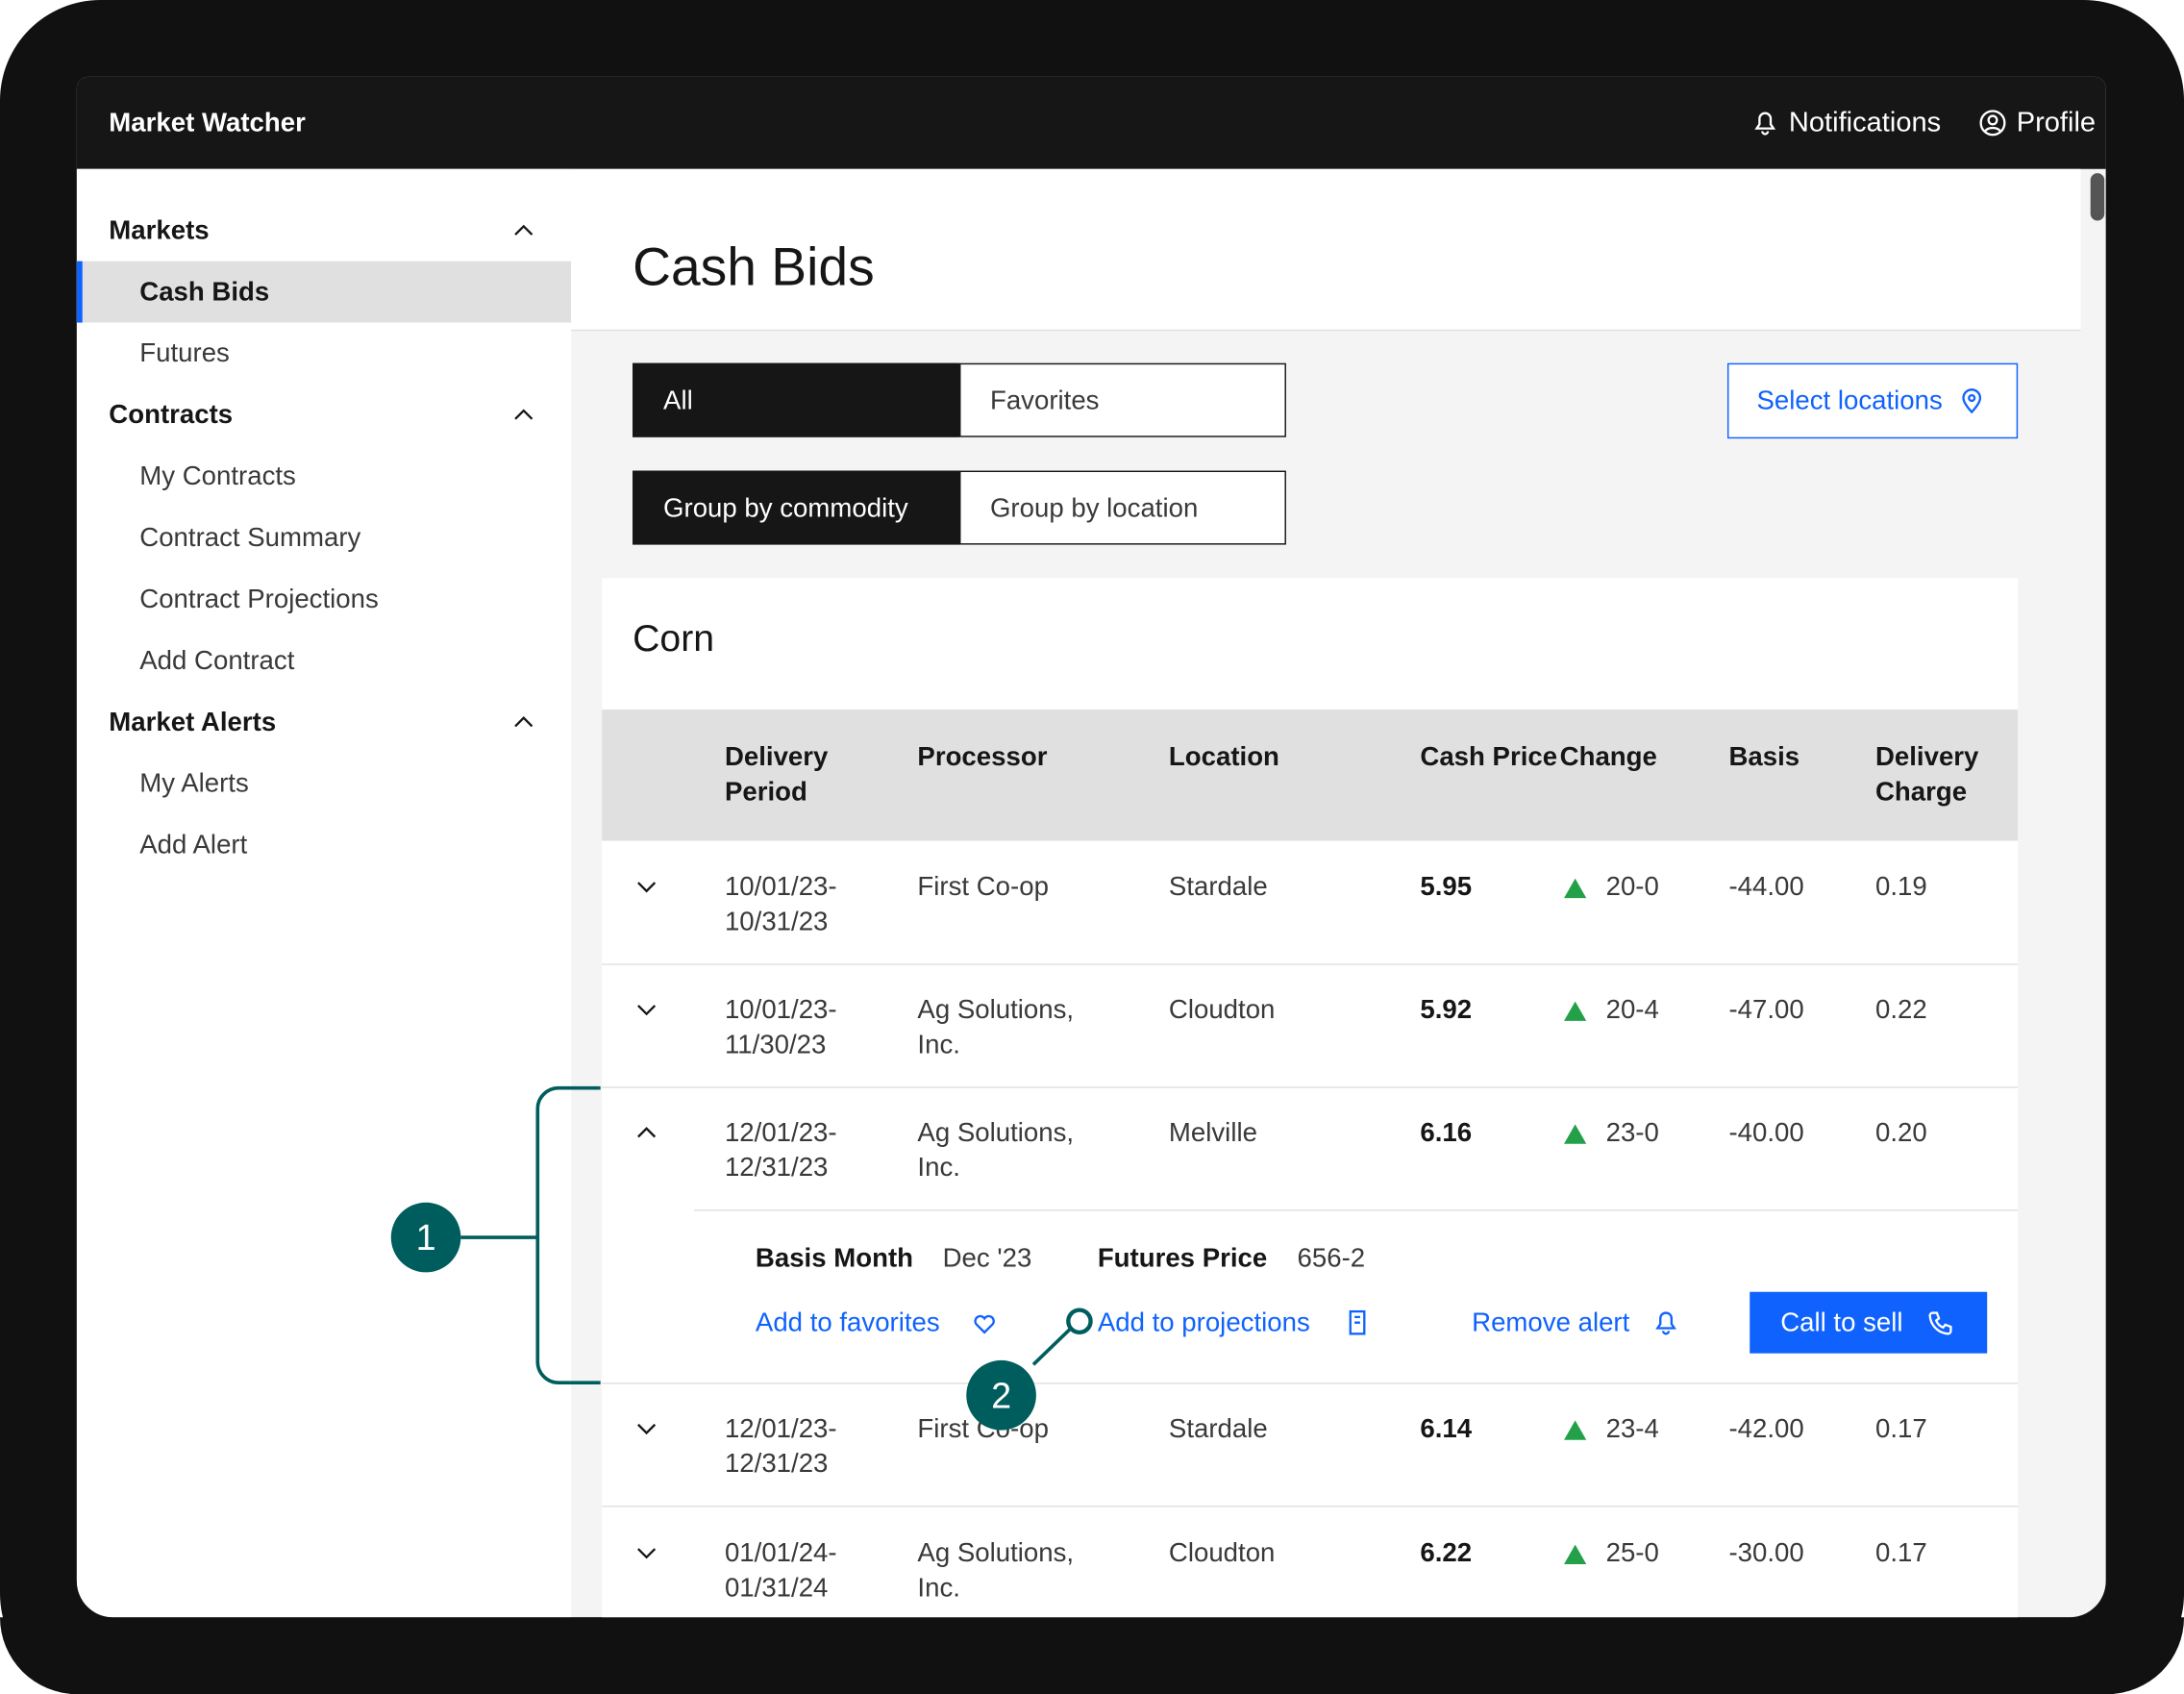 This screenshot has width=2184, height=1694. I want to click on nav-group: Markets, so click(160, 231).